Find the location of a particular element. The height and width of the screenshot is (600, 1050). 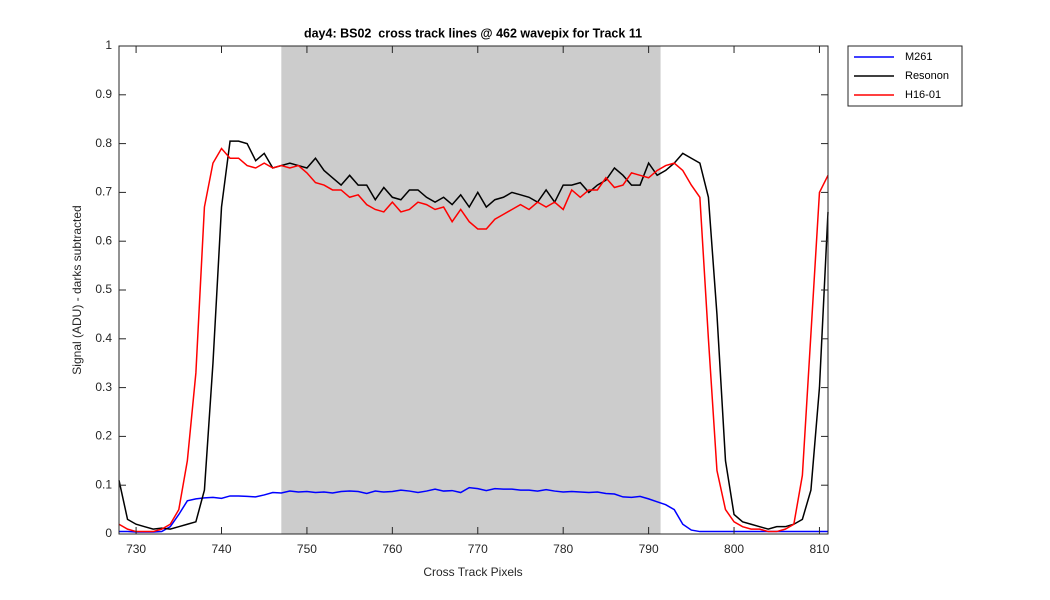

y-tick-label: 0.4 is located at coordinates (103, 338).